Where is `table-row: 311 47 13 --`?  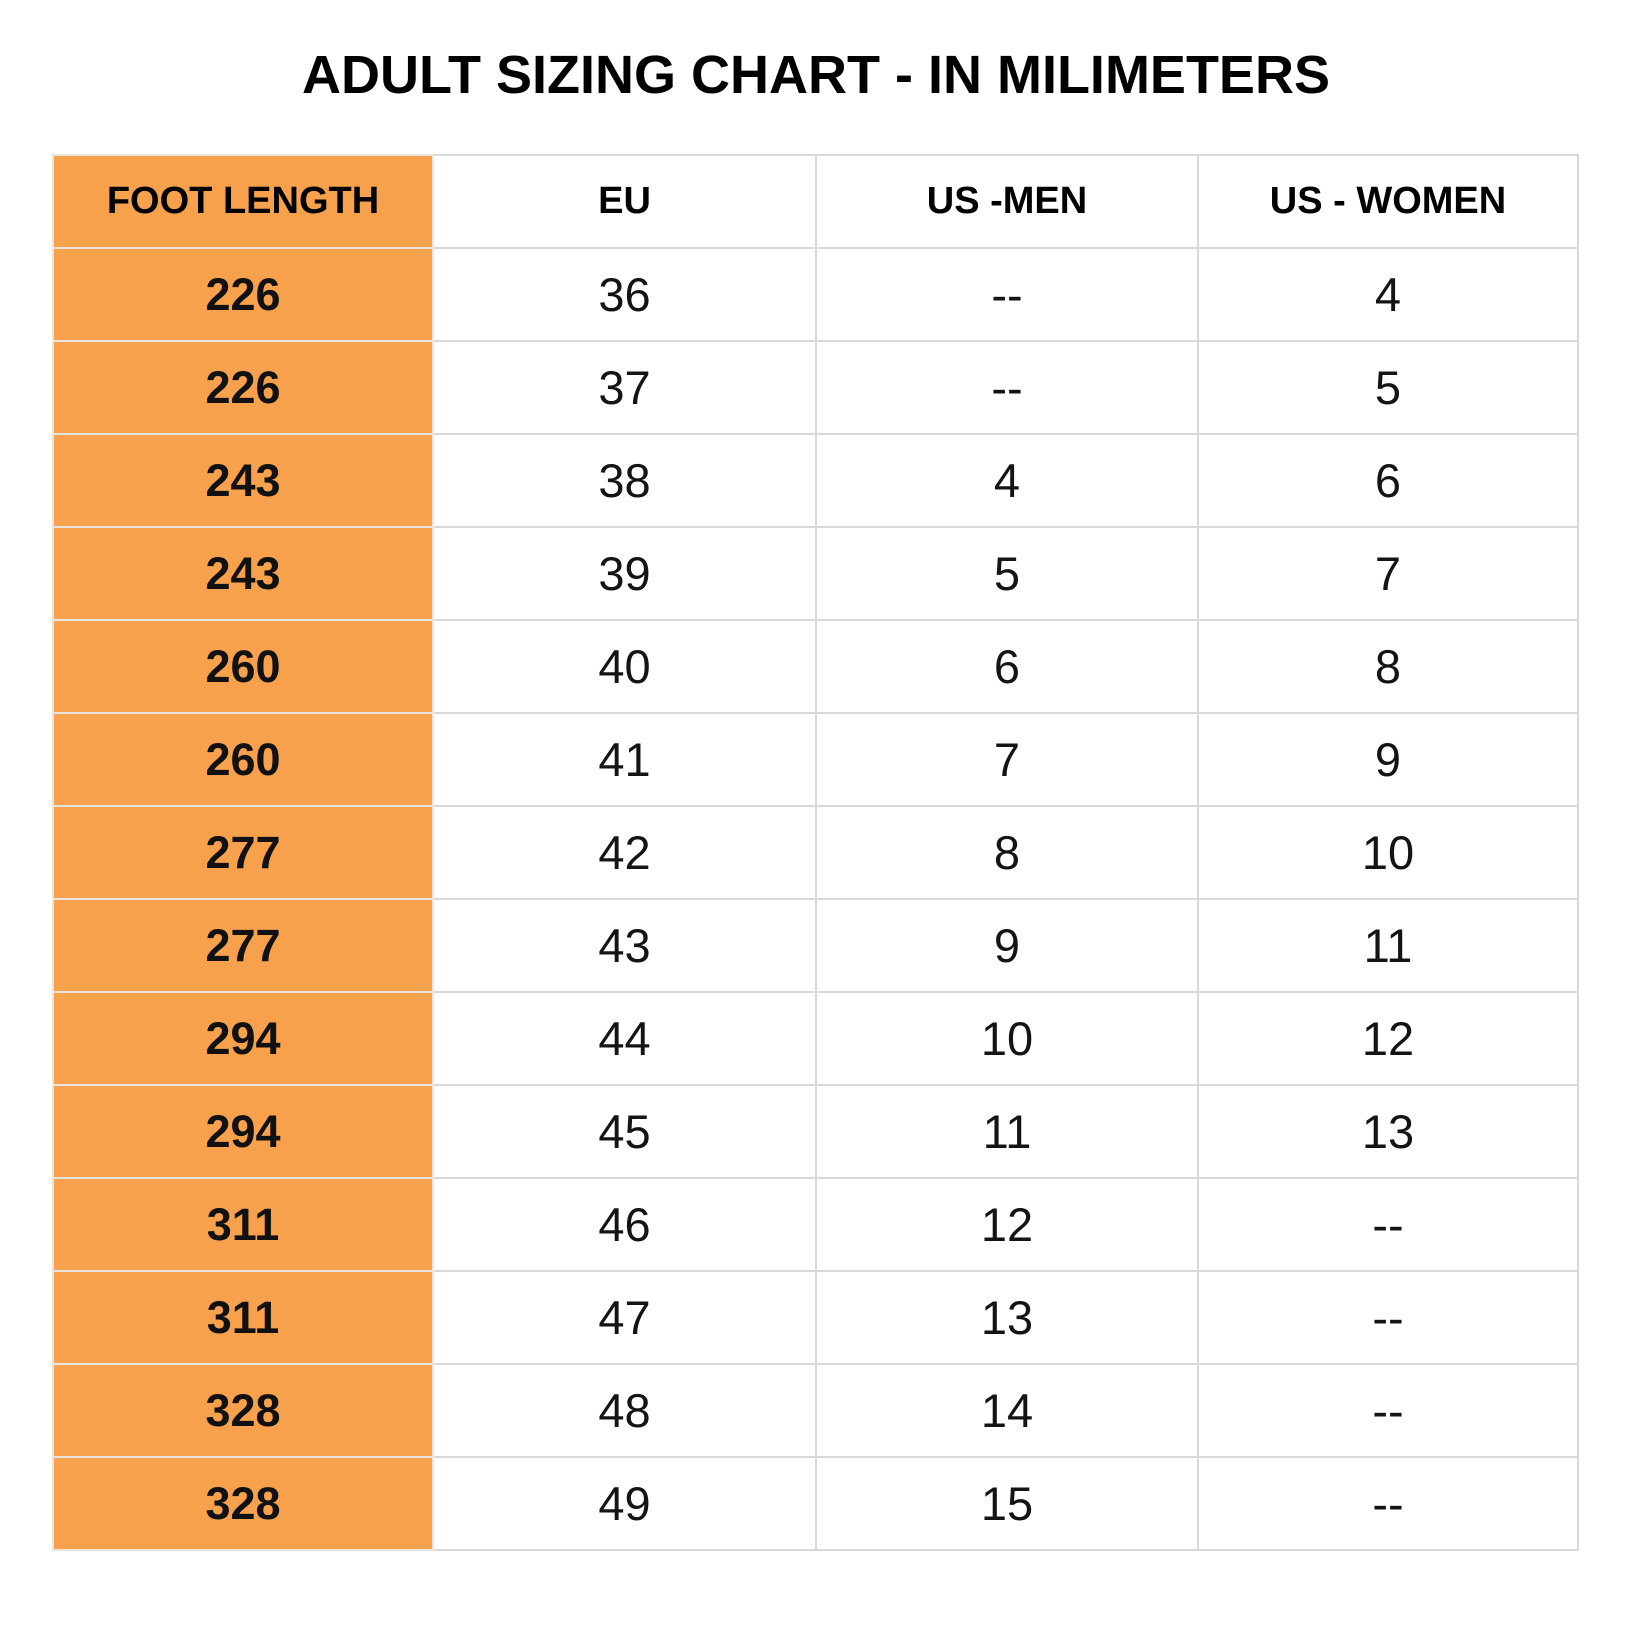 table-row: 311 47 13 -- is located at coordinates (815, 1317).